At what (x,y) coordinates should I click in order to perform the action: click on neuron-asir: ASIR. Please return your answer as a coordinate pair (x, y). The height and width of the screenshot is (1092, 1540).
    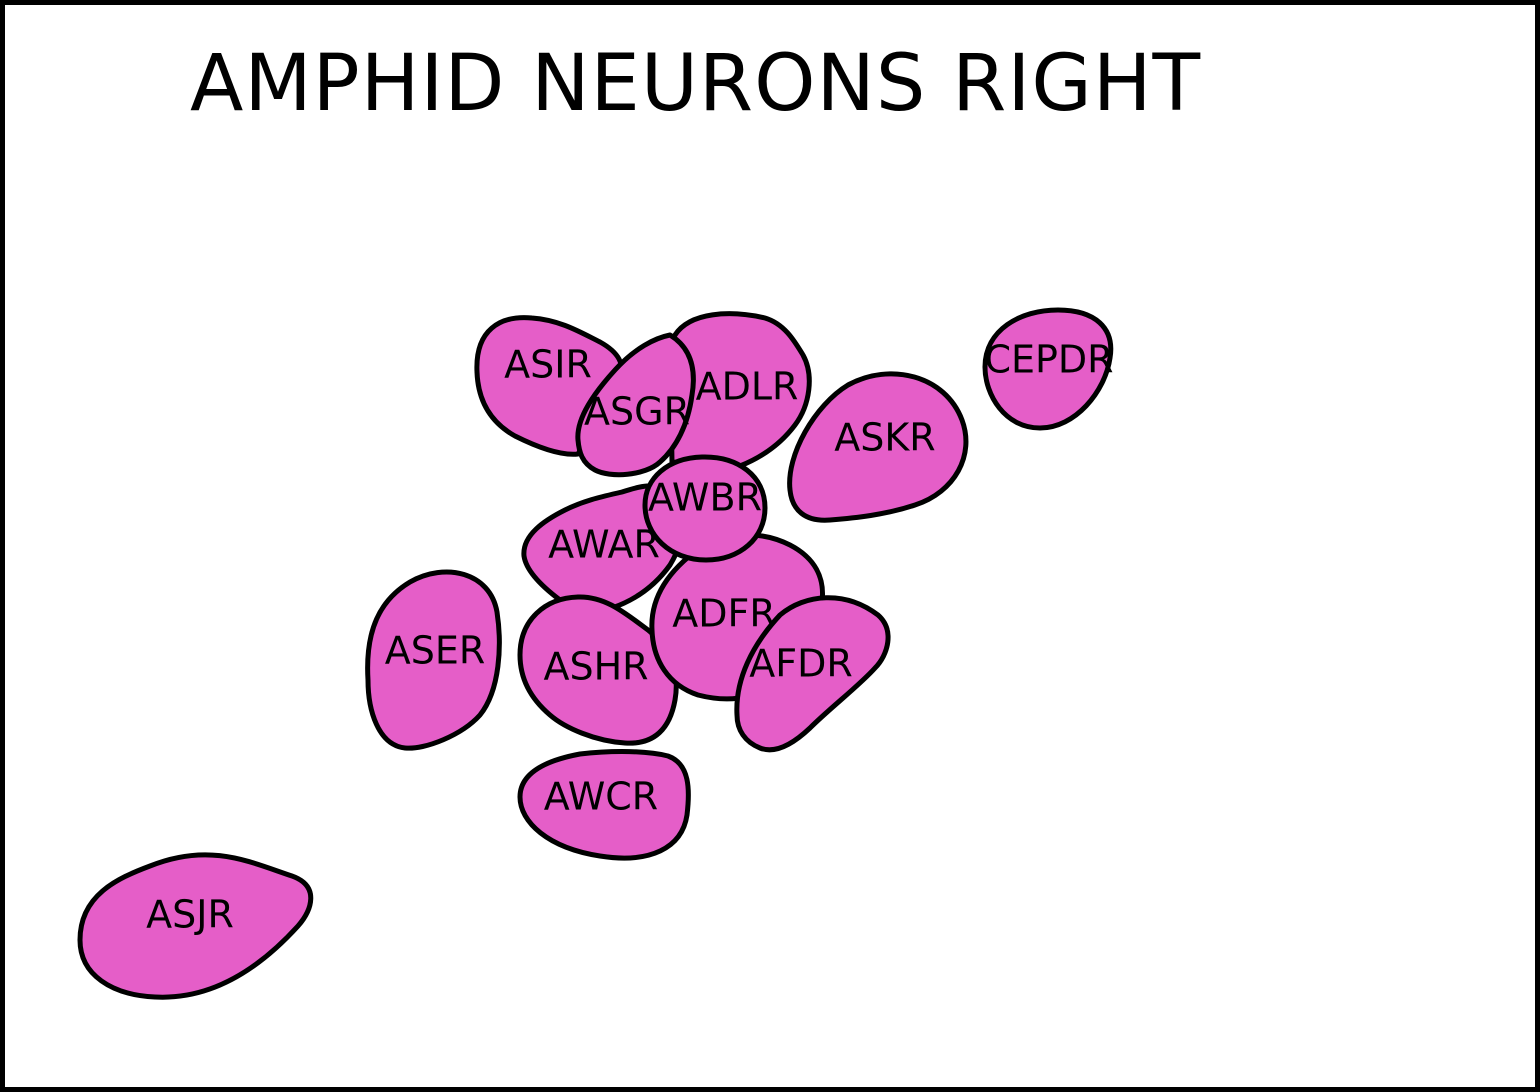
    Looking at the image, I should click on (549, 386).